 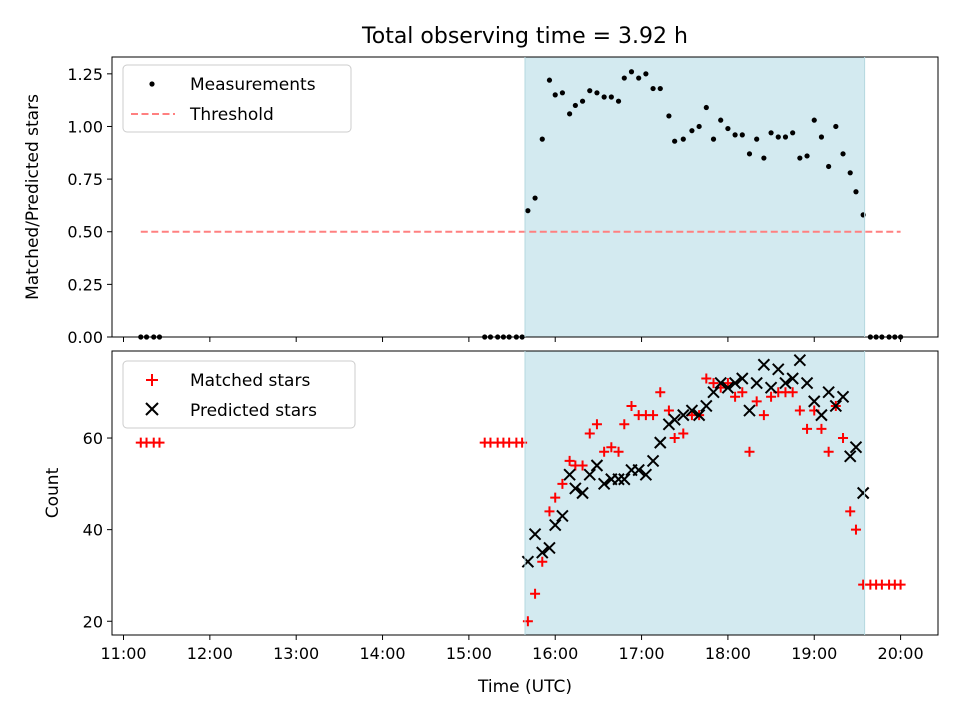 What do you see at coordinates (152, 380) in the screenshot?
I see `legend-marker-matched` at bounding box center [152, 380].